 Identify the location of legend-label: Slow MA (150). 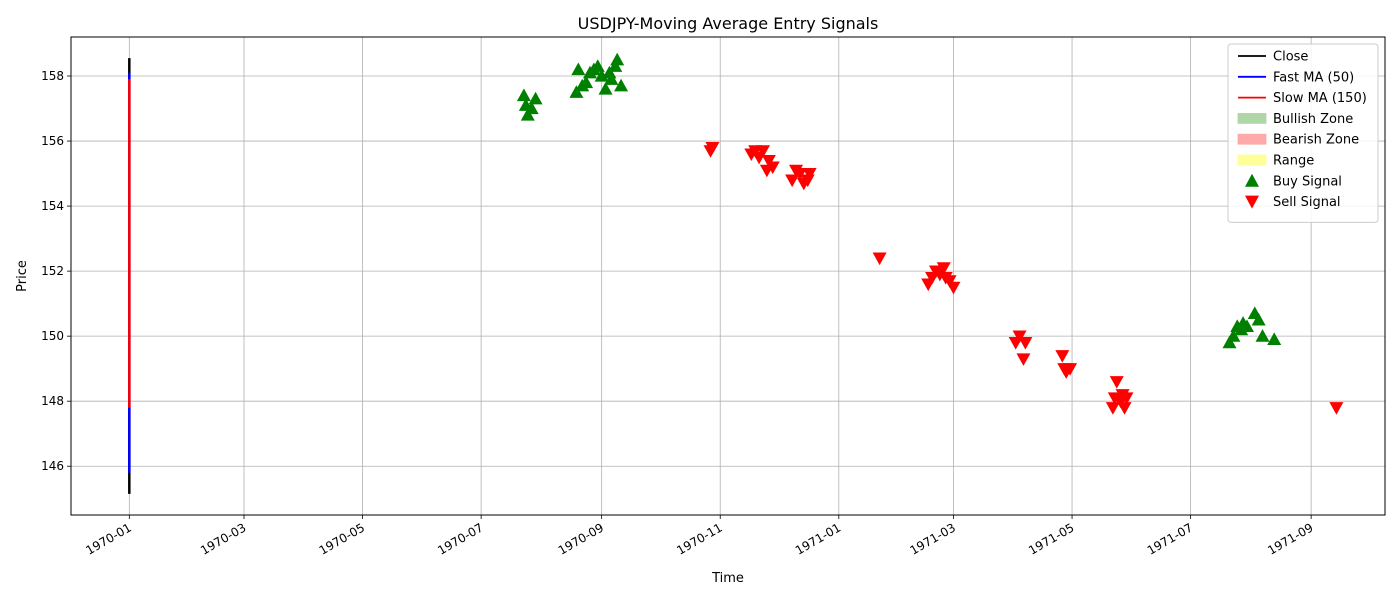
(1320, 98).